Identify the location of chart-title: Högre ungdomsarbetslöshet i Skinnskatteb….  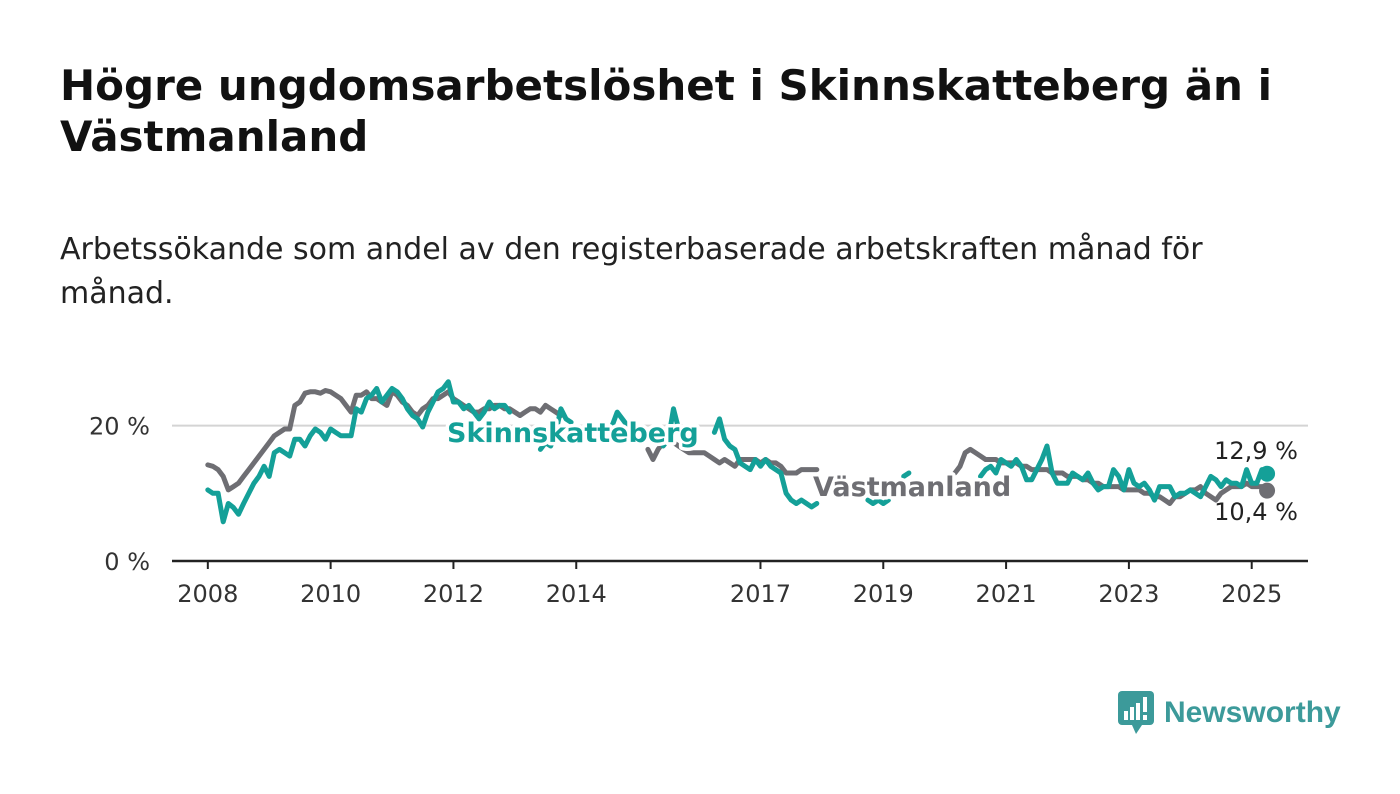
(666, 111).